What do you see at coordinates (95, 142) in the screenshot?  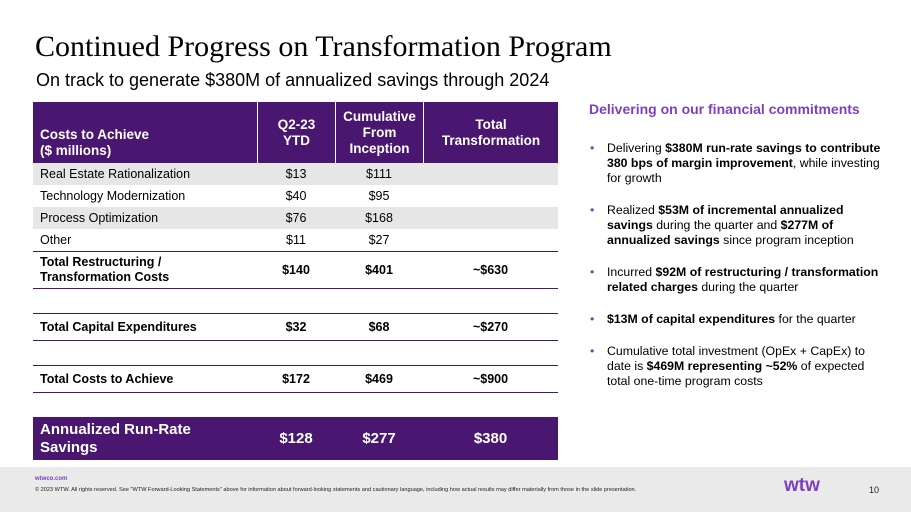 I see `header-costs-to-achieve: Costs to Achieve ($ millions)` at bounding box center [95, 142].